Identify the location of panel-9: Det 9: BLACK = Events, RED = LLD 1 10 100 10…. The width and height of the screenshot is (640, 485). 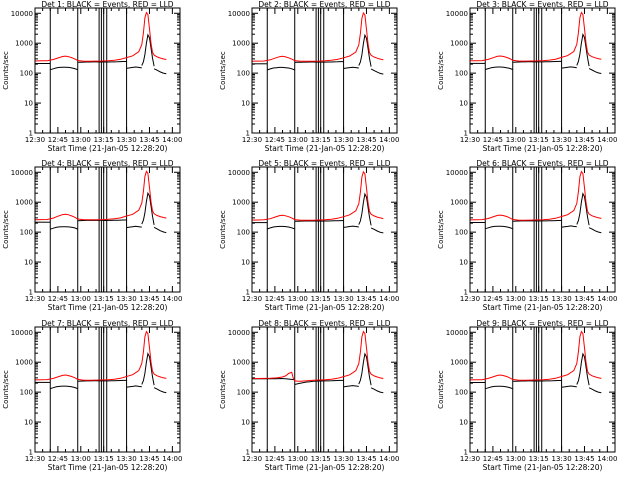
(527, 395).